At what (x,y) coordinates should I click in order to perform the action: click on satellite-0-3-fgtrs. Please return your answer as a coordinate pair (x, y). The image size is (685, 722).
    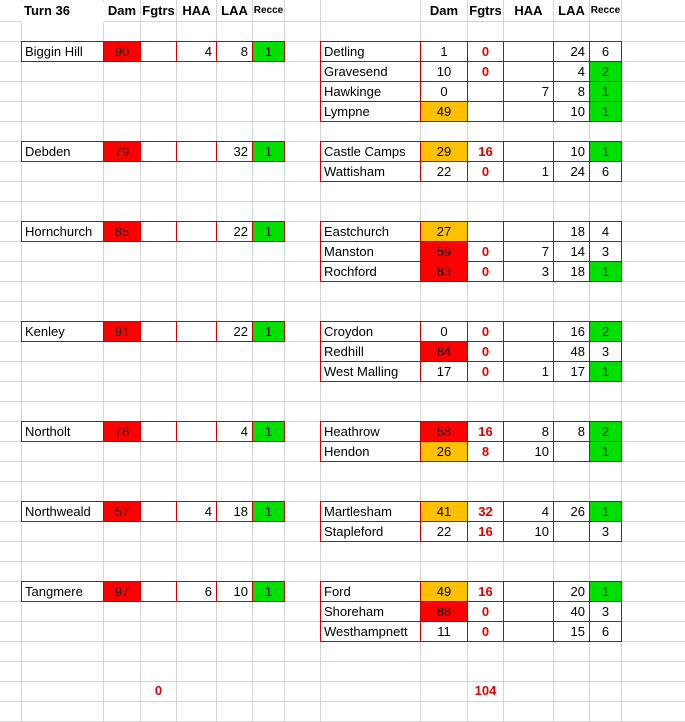
    Looking at the image, I should click on (485, 111).